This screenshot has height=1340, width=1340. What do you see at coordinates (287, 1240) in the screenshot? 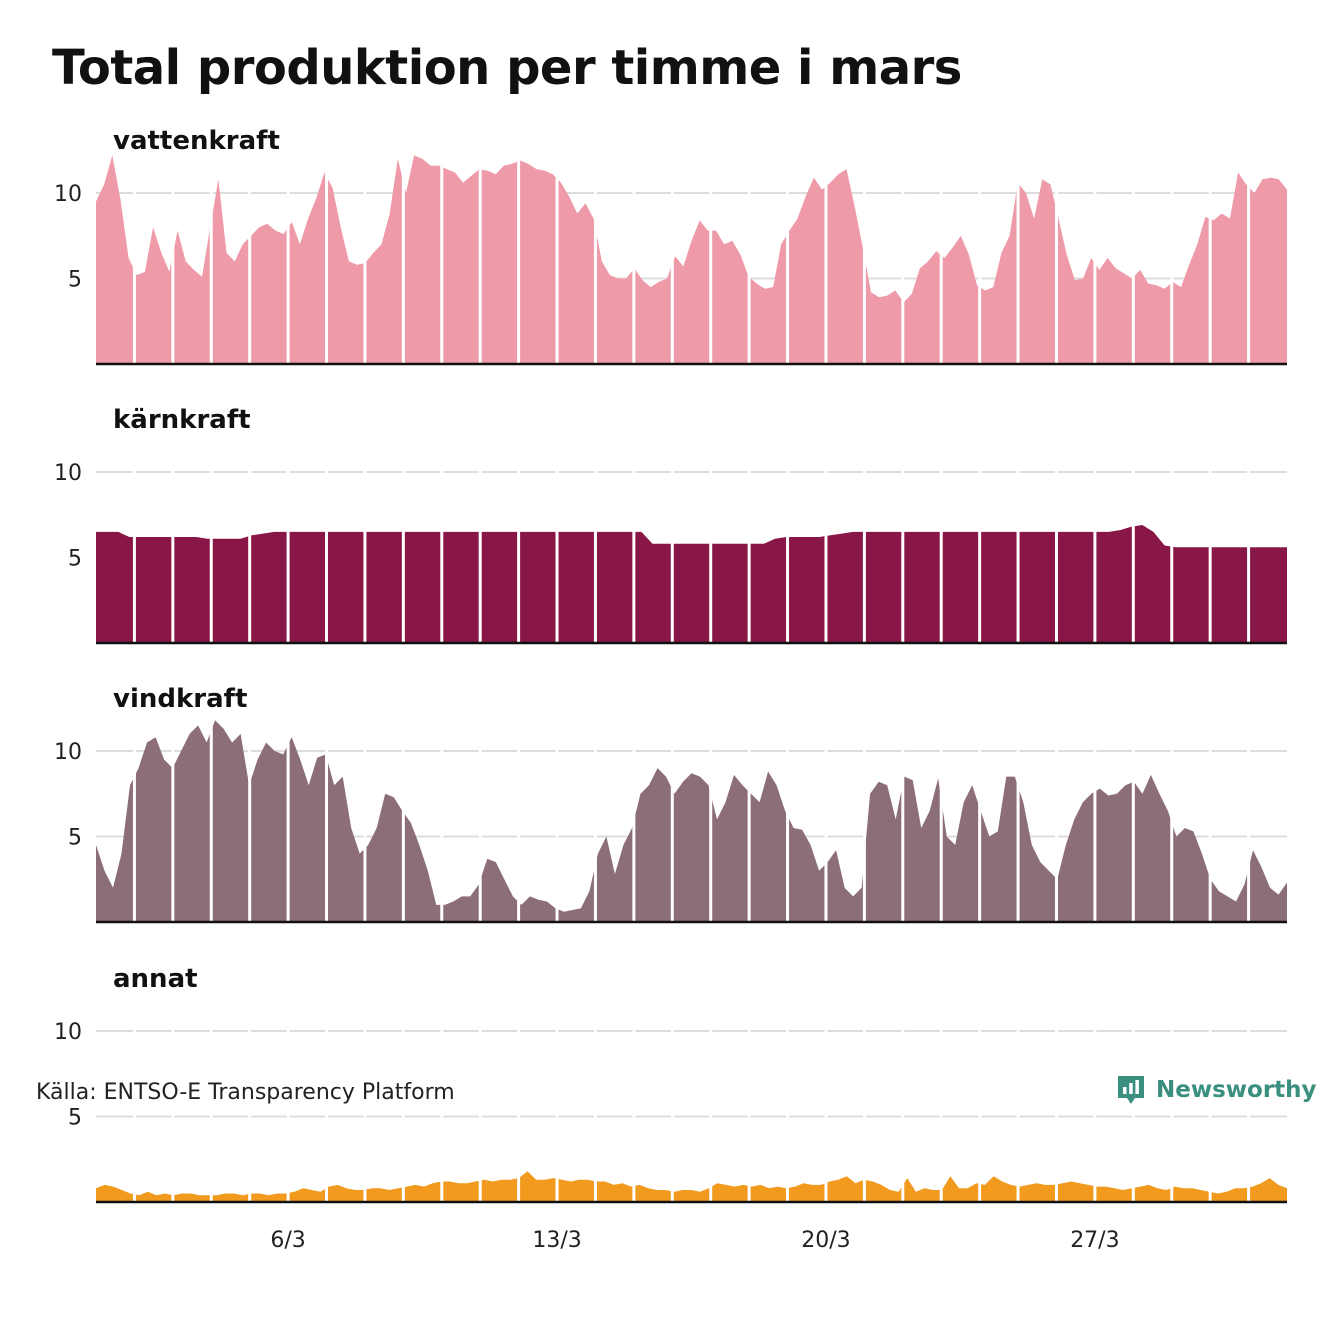
I see `x-tick-label: 6/3` at bounding box center [287, 1240].